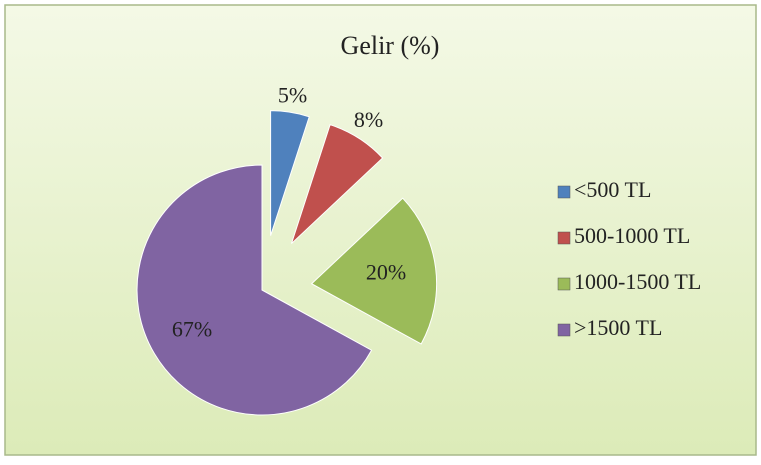 The height and width of the screenshot is (465, 761). Describe the element at coordinates (292, 94) in the screenshot. I see `data-label: 5%` at that location.